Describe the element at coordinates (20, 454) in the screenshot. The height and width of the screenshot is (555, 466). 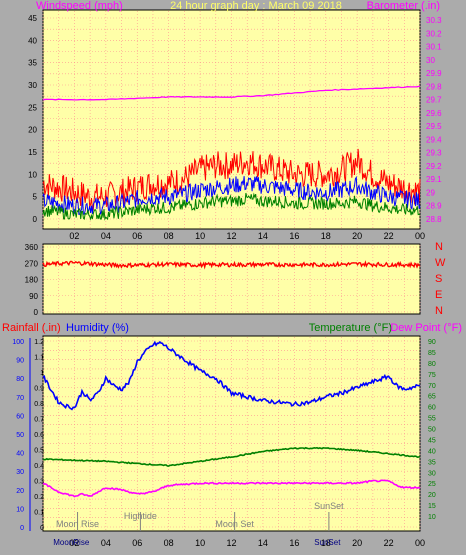
I see `humidity-tick-label: 40` at that location.